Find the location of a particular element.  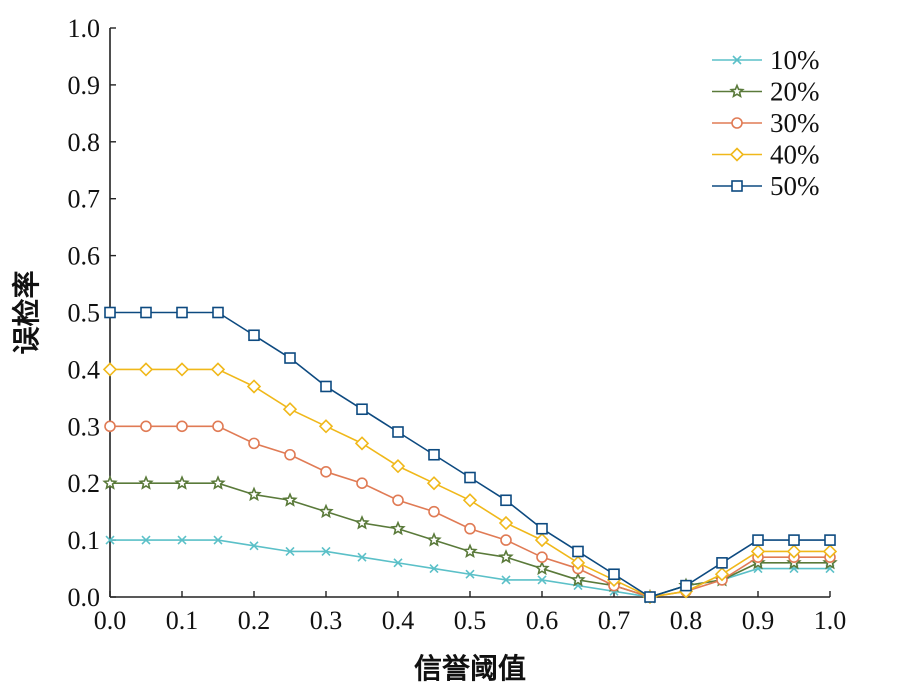

y-tick-label: 0.8 is located at coordinates (84, 142).